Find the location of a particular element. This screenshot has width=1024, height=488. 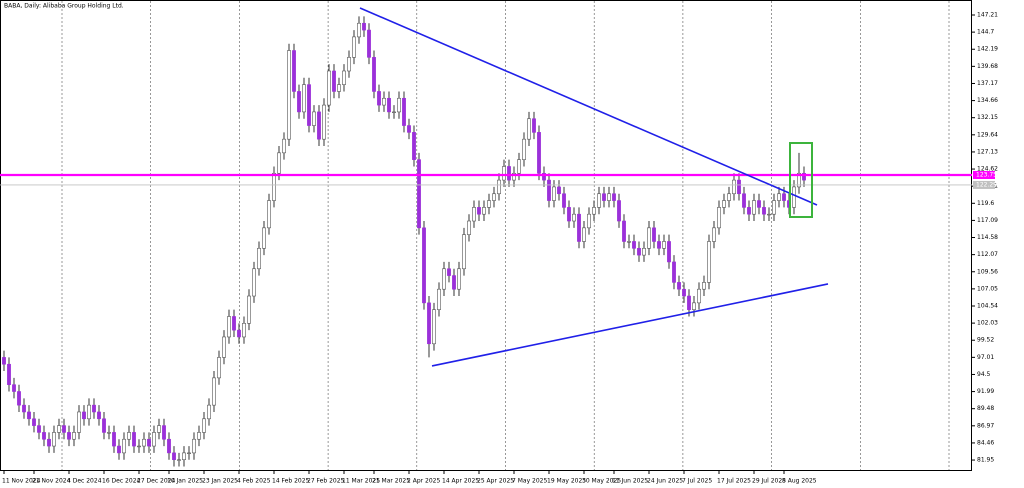

x-tick-label: 2 Apr 2025 is located at coordinates (423, 481).